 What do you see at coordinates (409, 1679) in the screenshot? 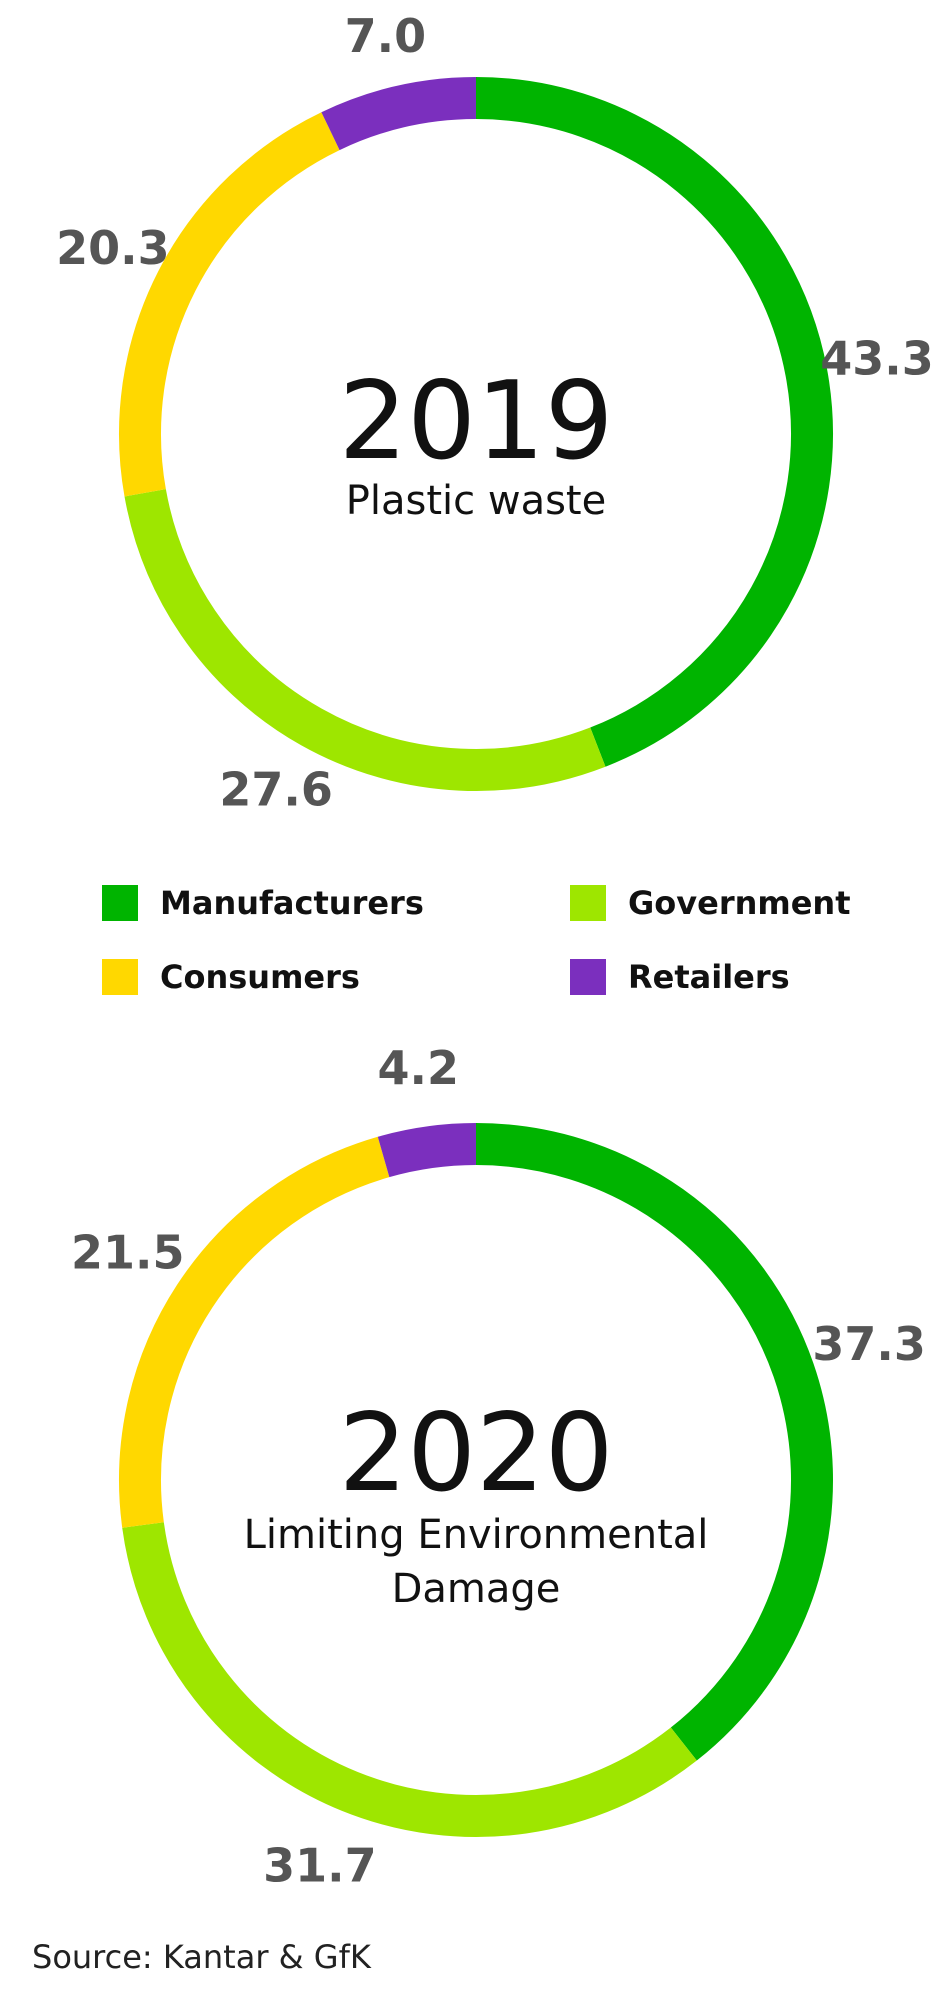
I see `slice-2020-government` at bounding box center [409, 1679].